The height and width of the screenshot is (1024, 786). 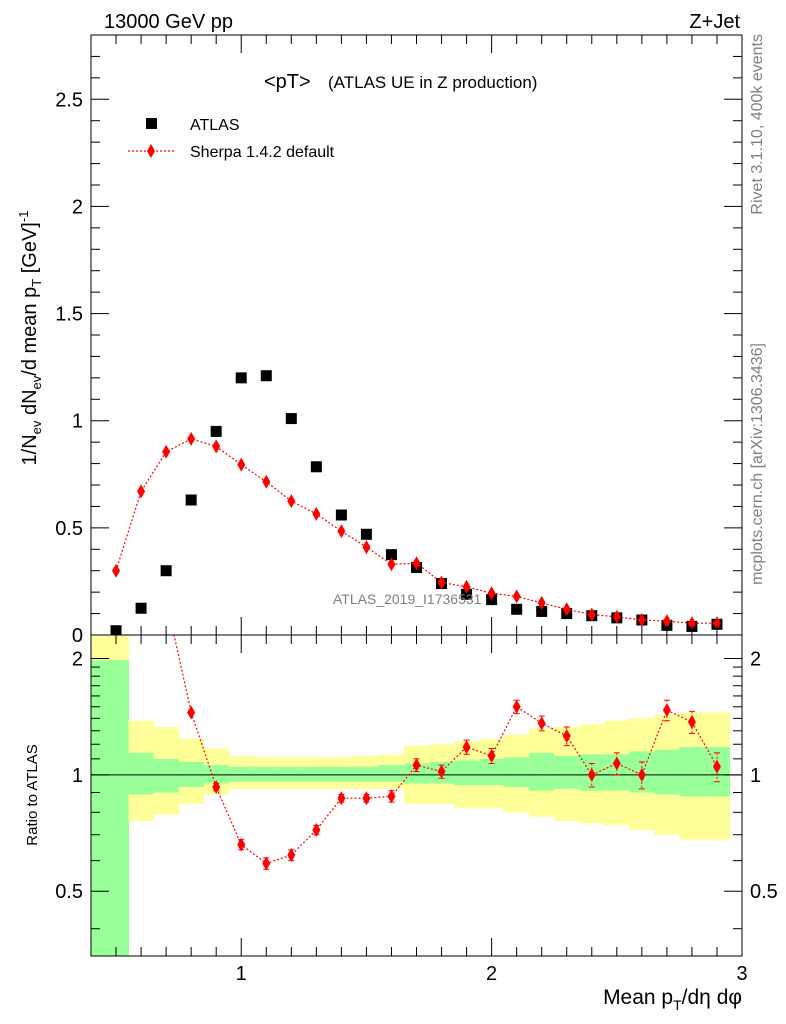 I want to click on main-subtitle: (ATLAS UE in Z production), so click(x=432, y=82).